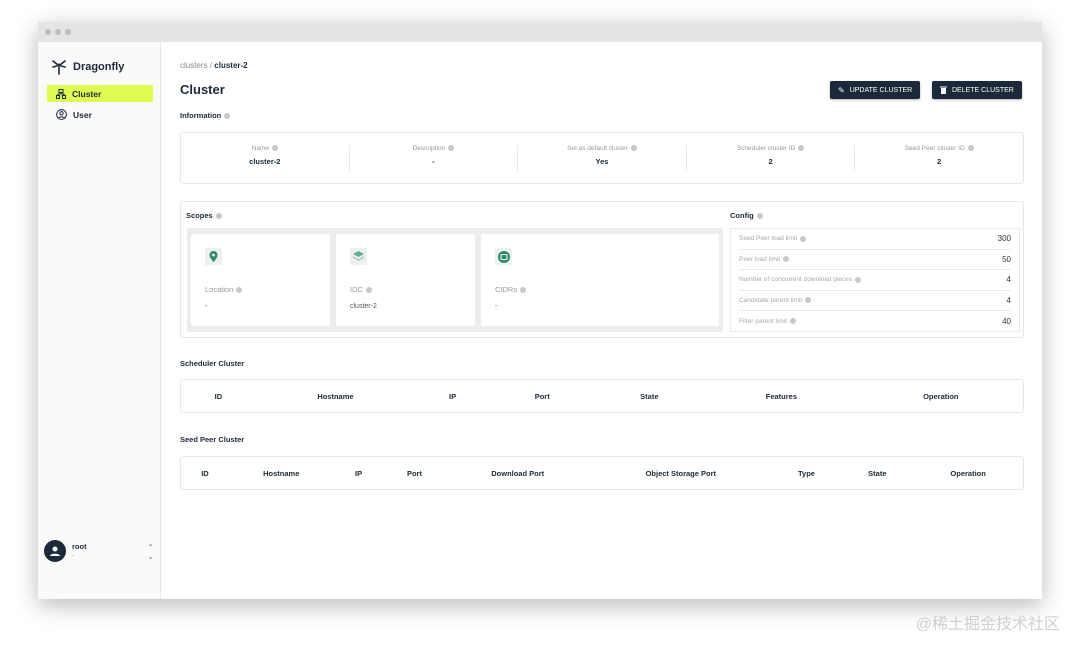 The image size is (1080, 654). I want to click on info-default-cluster: Set as default cluster Yes, so click(602, 158).